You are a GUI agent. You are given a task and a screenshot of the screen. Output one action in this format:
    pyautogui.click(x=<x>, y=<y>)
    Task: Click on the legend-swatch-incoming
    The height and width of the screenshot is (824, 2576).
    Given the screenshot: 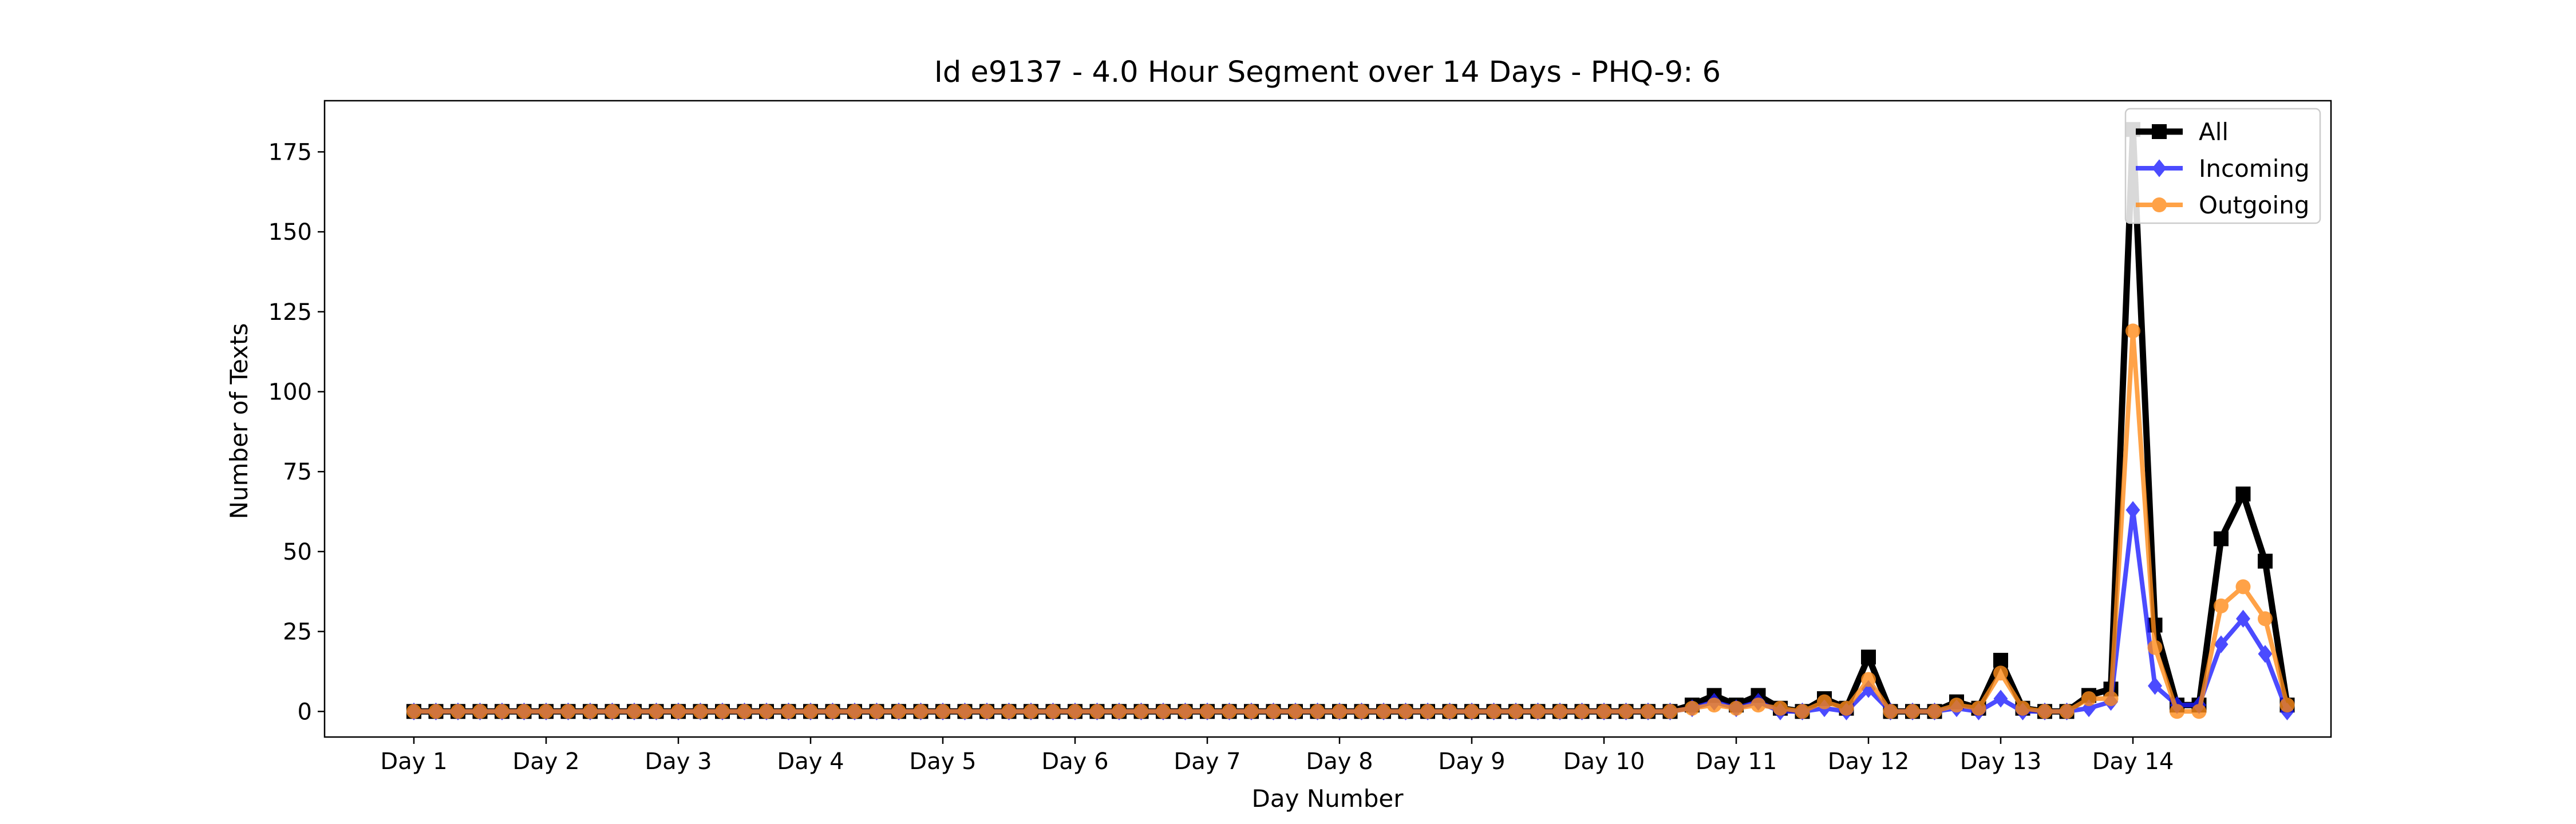 What is the action you would take?
    pyautogui.click(x=2159, y=168)
    